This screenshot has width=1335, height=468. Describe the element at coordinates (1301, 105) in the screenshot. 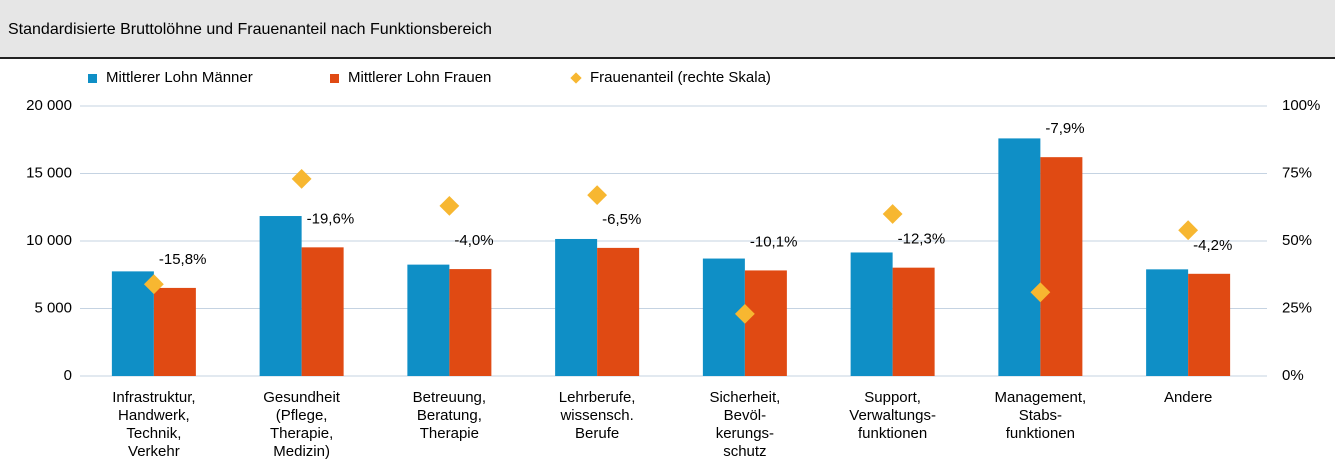

I see `y2-tick-label: 100%` at that location.